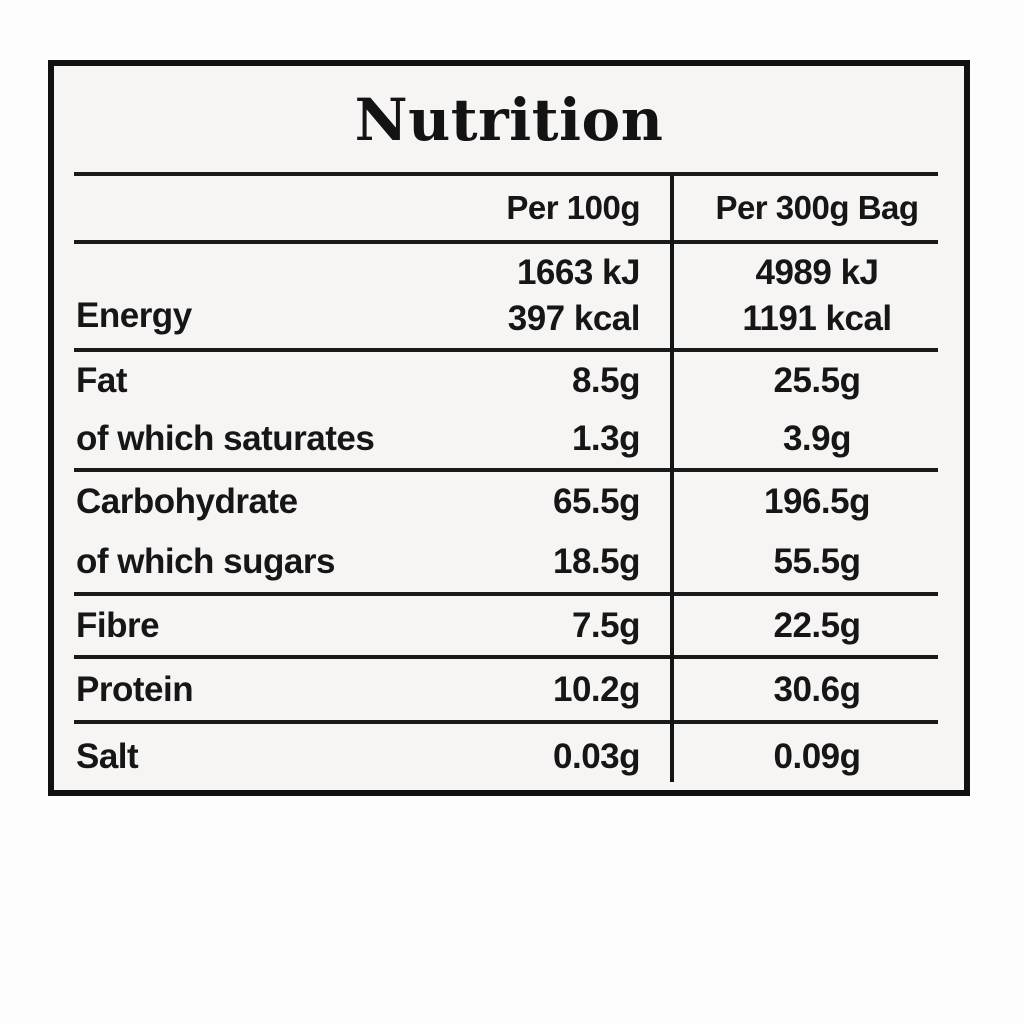 This screenshot has width=1024, height=1024. Describe the element at coordinates (506, 350) in the screenshot. I see `rule-below-energy` at that location.